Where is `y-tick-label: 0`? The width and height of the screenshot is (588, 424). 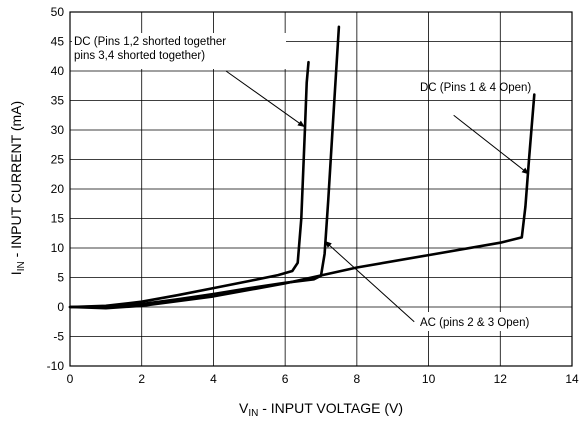
y-tick-label: 0 is located at coordinates (60, 307).